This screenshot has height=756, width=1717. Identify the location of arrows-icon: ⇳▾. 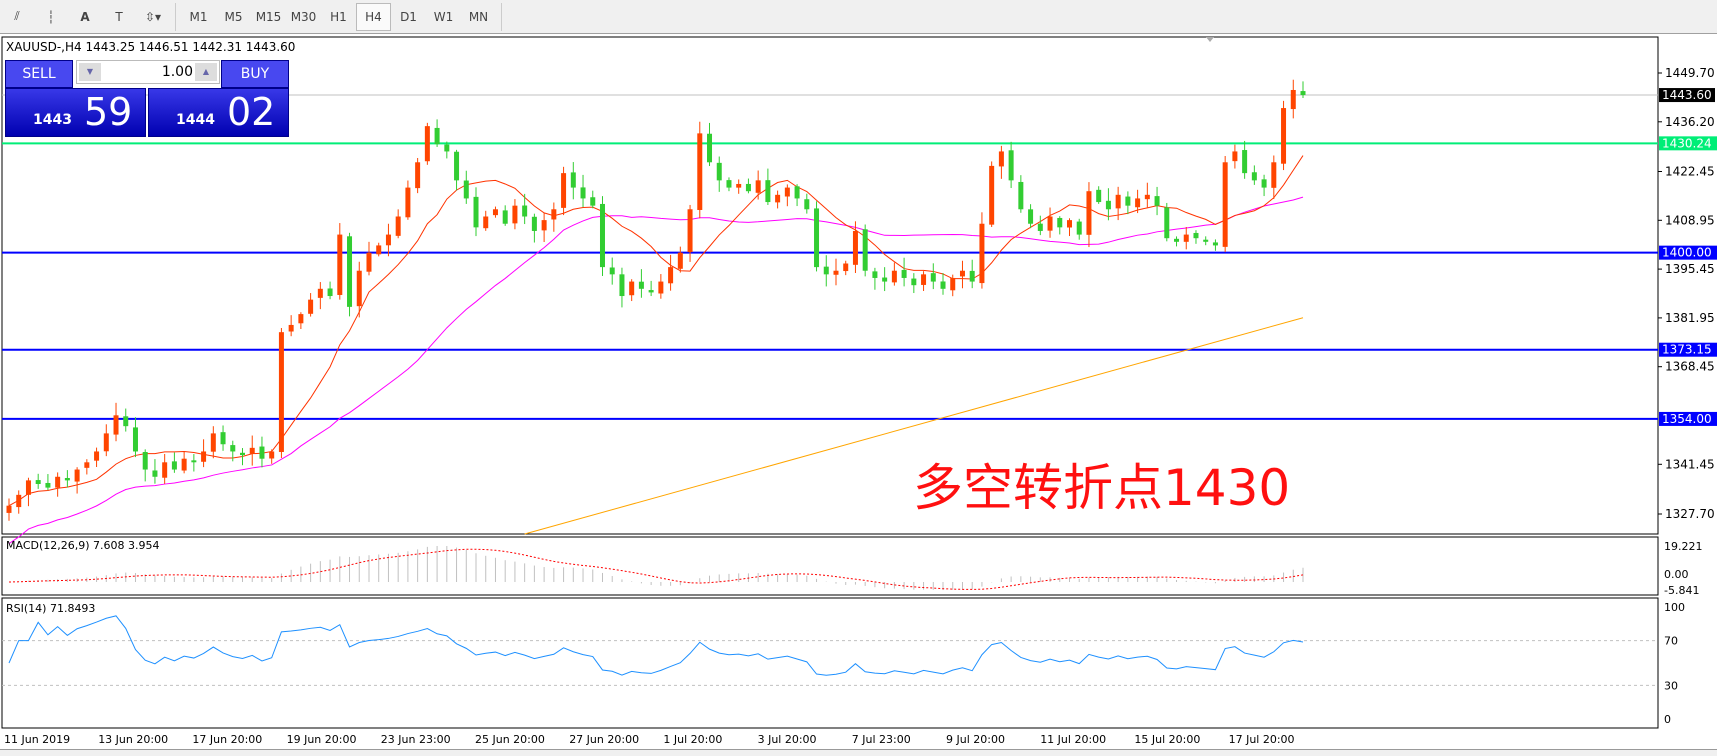
(153, 16).